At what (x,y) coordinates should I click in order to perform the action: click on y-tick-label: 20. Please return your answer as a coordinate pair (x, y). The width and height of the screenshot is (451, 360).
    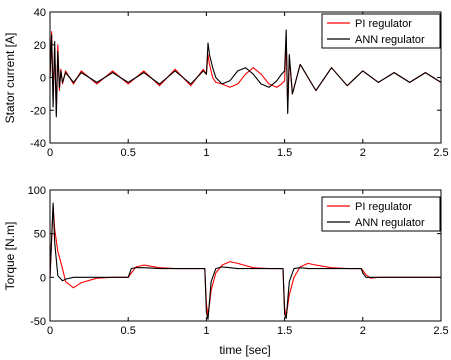
    Looking at the image, I should click on (40, 46).